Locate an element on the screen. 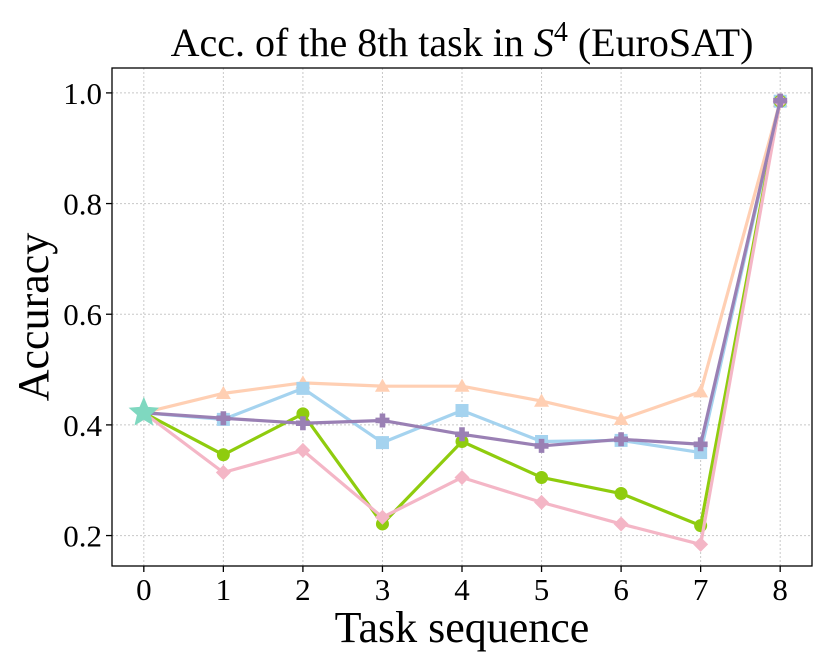 The image size is (830, 664). y-tick-label: 0.2 is located at coordinates (82, 536).